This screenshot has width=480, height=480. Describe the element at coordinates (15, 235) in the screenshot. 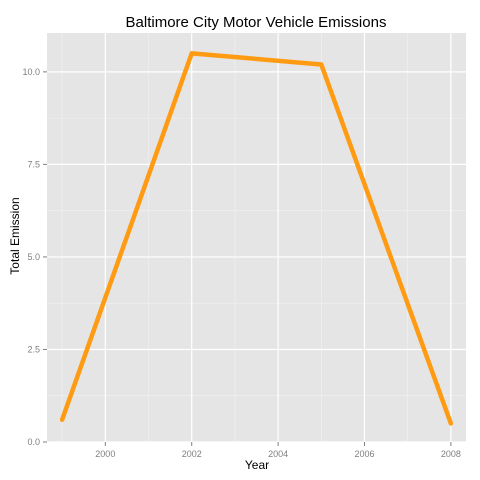

I see `y-axis-title: Total Emission` at that location.